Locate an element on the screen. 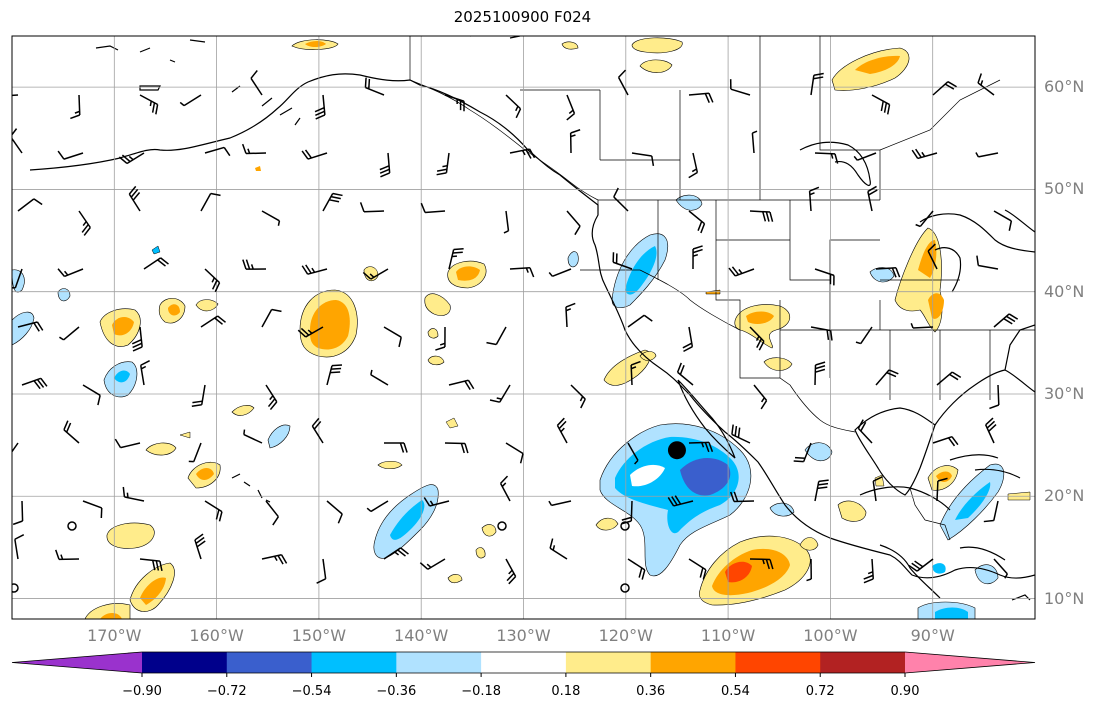 The height and width of the screenshot is (712, 1105). colorbar-tick-label: 0.54 is located at coordinates (735, 691).